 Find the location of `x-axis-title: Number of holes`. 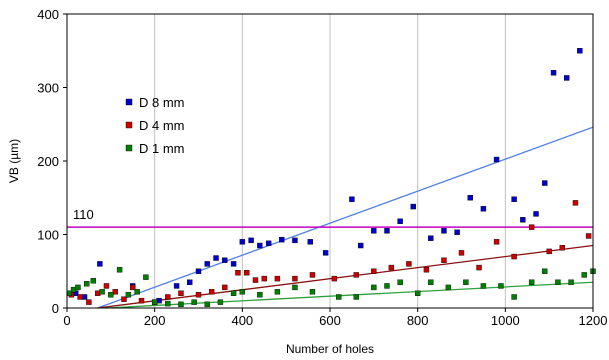

x-axis-title: Number of holes is located at coordinates (330, 349).